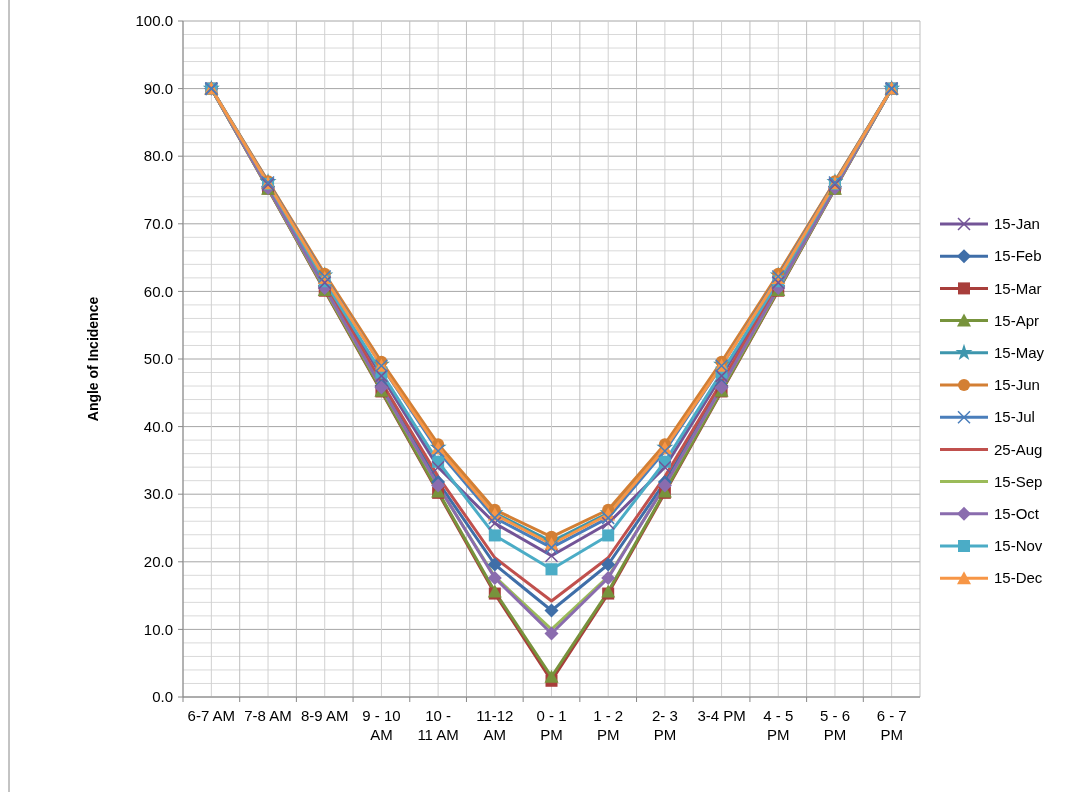  What do you see at coordinates (154, 21) in the screenshot?
I see `y-tick-label: 100.0` at bounding box center [154, 21].